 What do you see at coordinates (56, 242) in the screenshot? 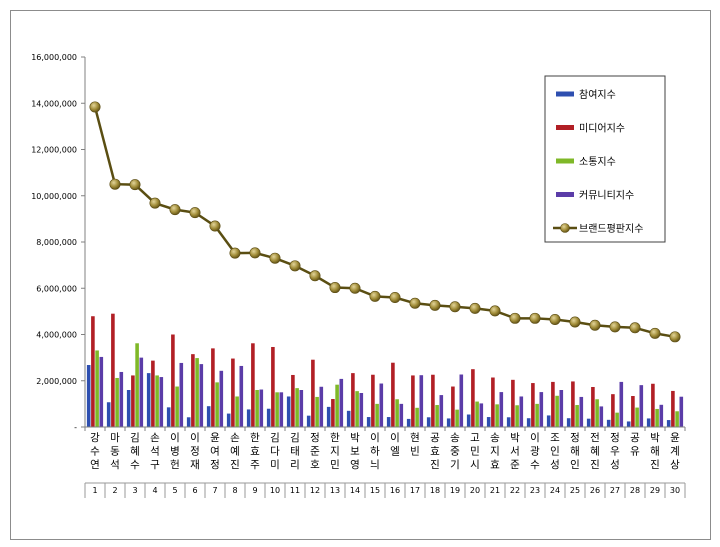
I see `y-tick-label: 8,000,000` at bounding box center [56, 242].